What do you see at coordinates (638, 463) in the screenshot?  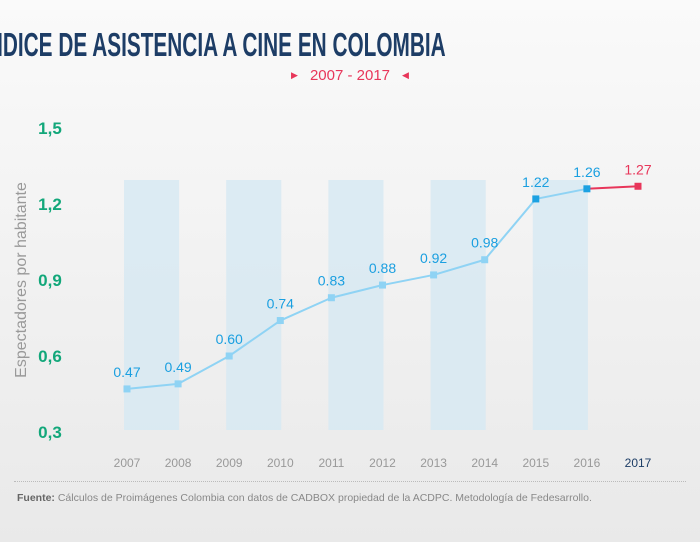 I see `x-tick-label: 2017` at bounding box center [638, 463].